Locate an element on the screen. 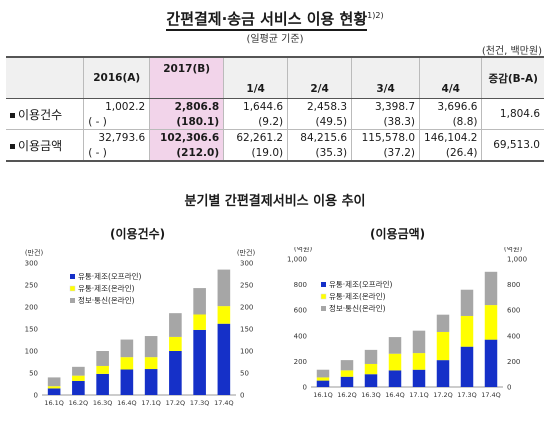 This screenshot has height=427, width=550. table-row: ( - ) (180.1) (9.2) (49.5) (38.3) (8.8) is located at coordinates (275, 122).